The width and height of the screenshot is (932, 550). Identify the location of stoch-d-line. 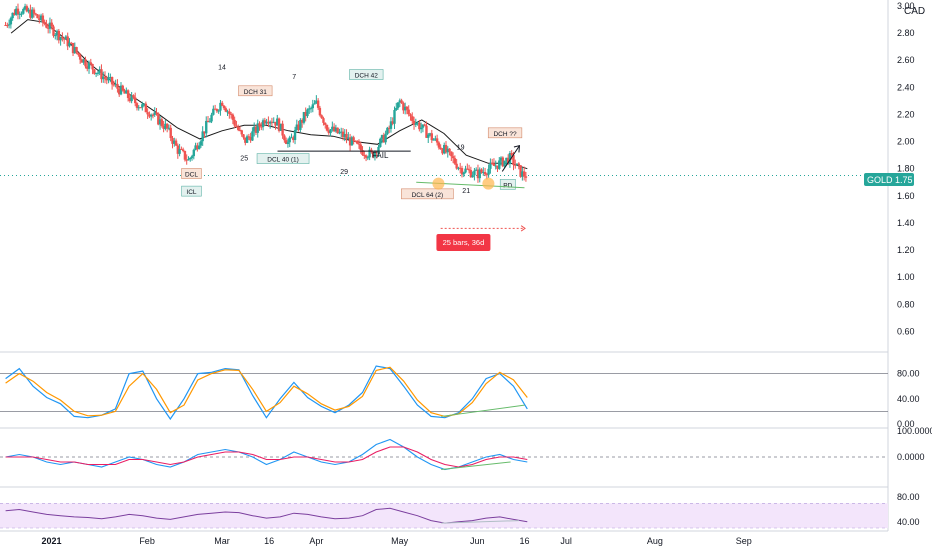
(266, 392).